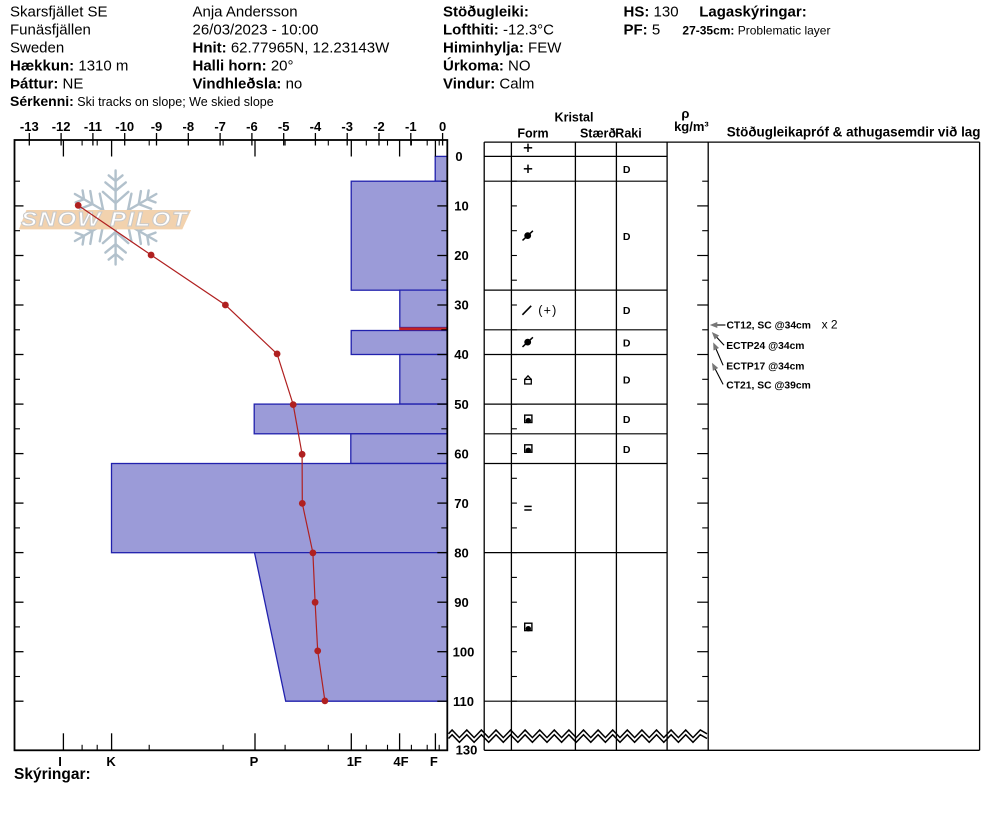 This screenshot has width=994, height=840. What do you see at coordinates (464, 651) in the screenshot?
I see `svg-text: 100` at bounding box center [464, 651].